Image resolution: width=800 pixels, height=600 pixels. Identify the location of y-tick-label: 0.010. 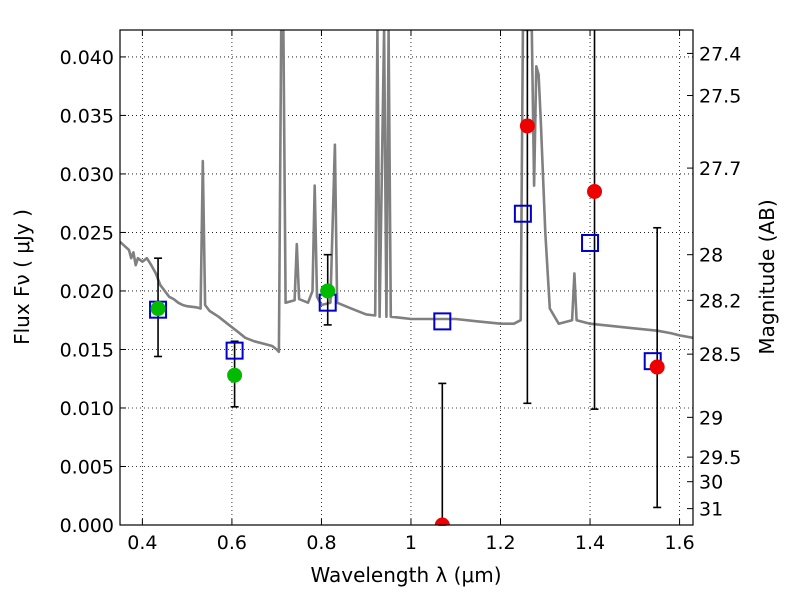
(87, 409).